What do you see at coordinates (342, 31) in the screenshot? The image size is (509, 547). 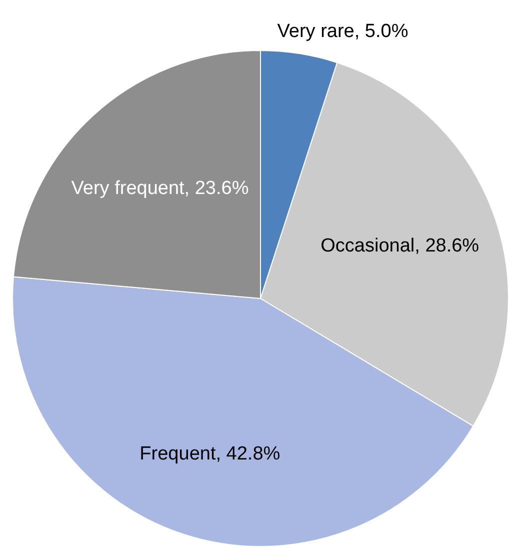 I see `slice-label: Very rare, 5.0%` at bounding box center [342, 31].